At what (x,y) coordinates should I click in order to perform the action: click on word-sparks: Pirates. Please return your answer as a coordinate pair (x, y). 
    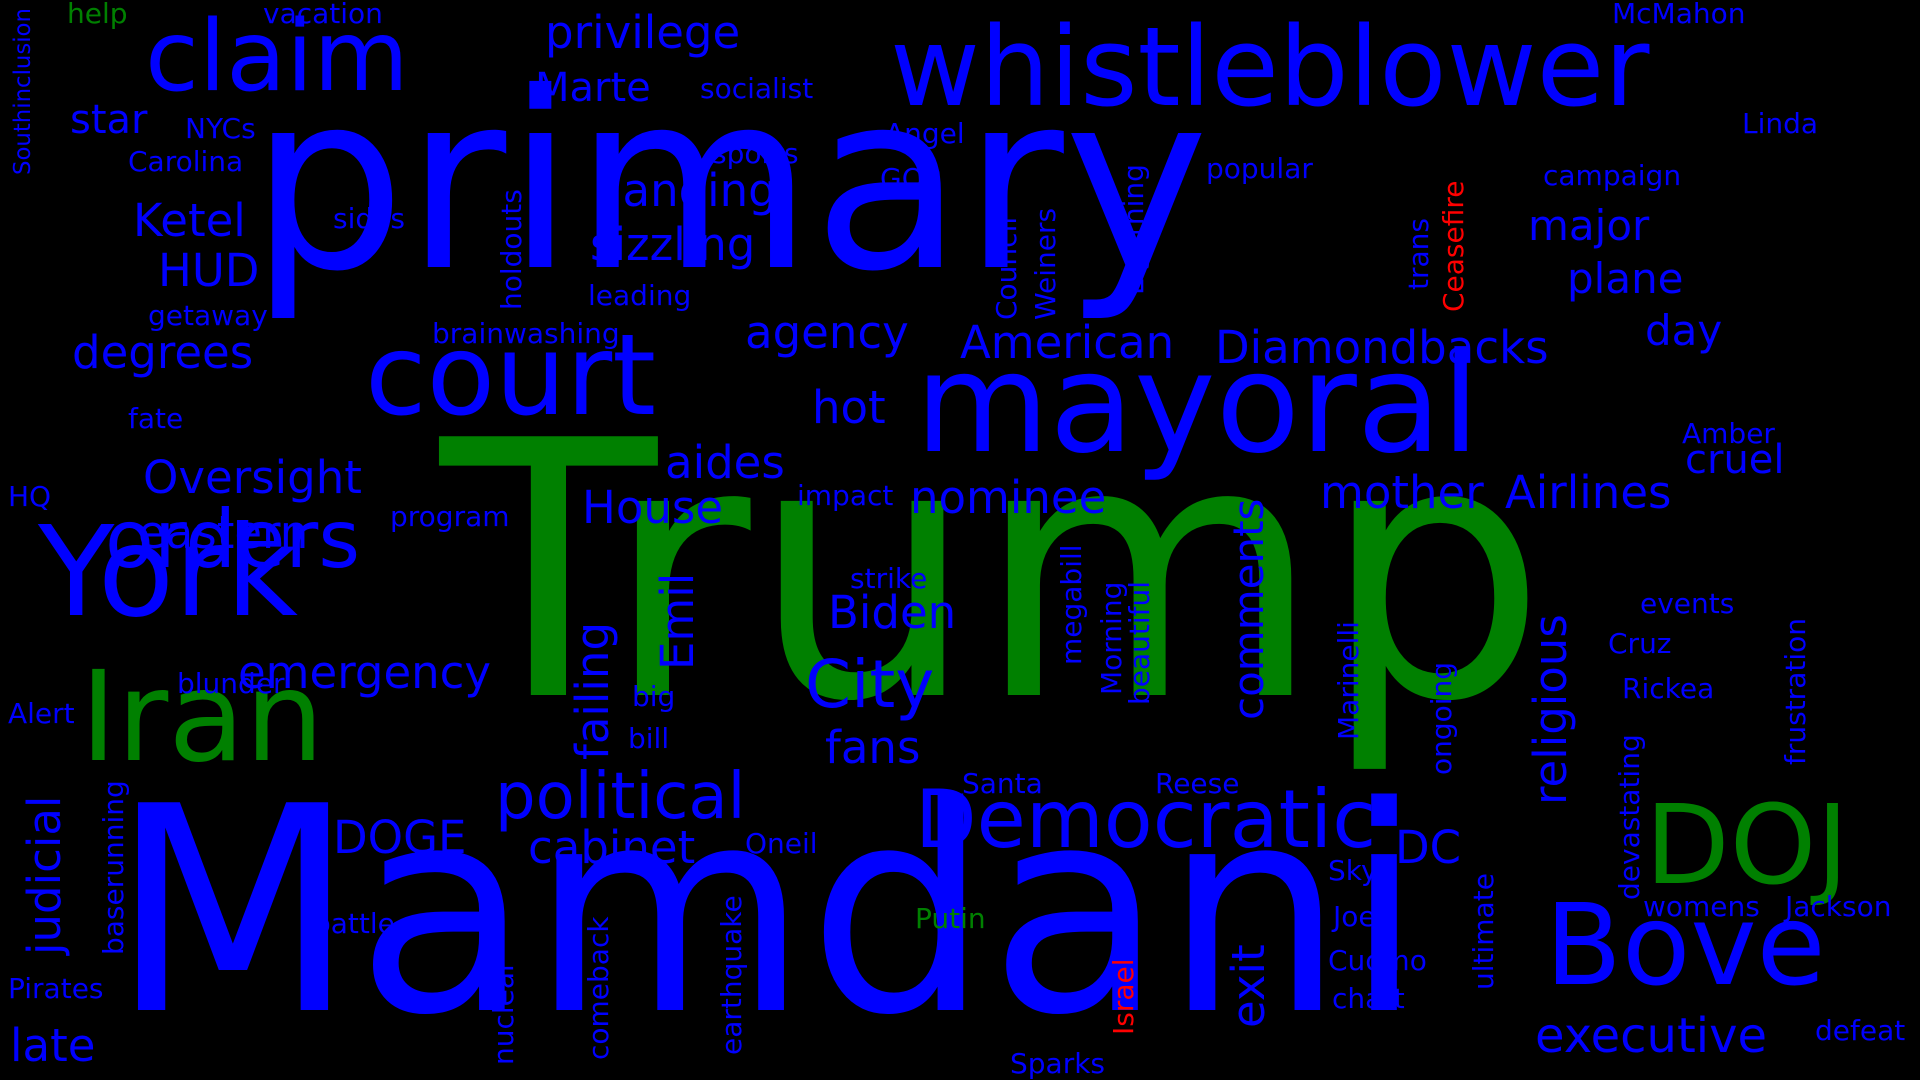
    Looking at the image, I should click on (56, 988).